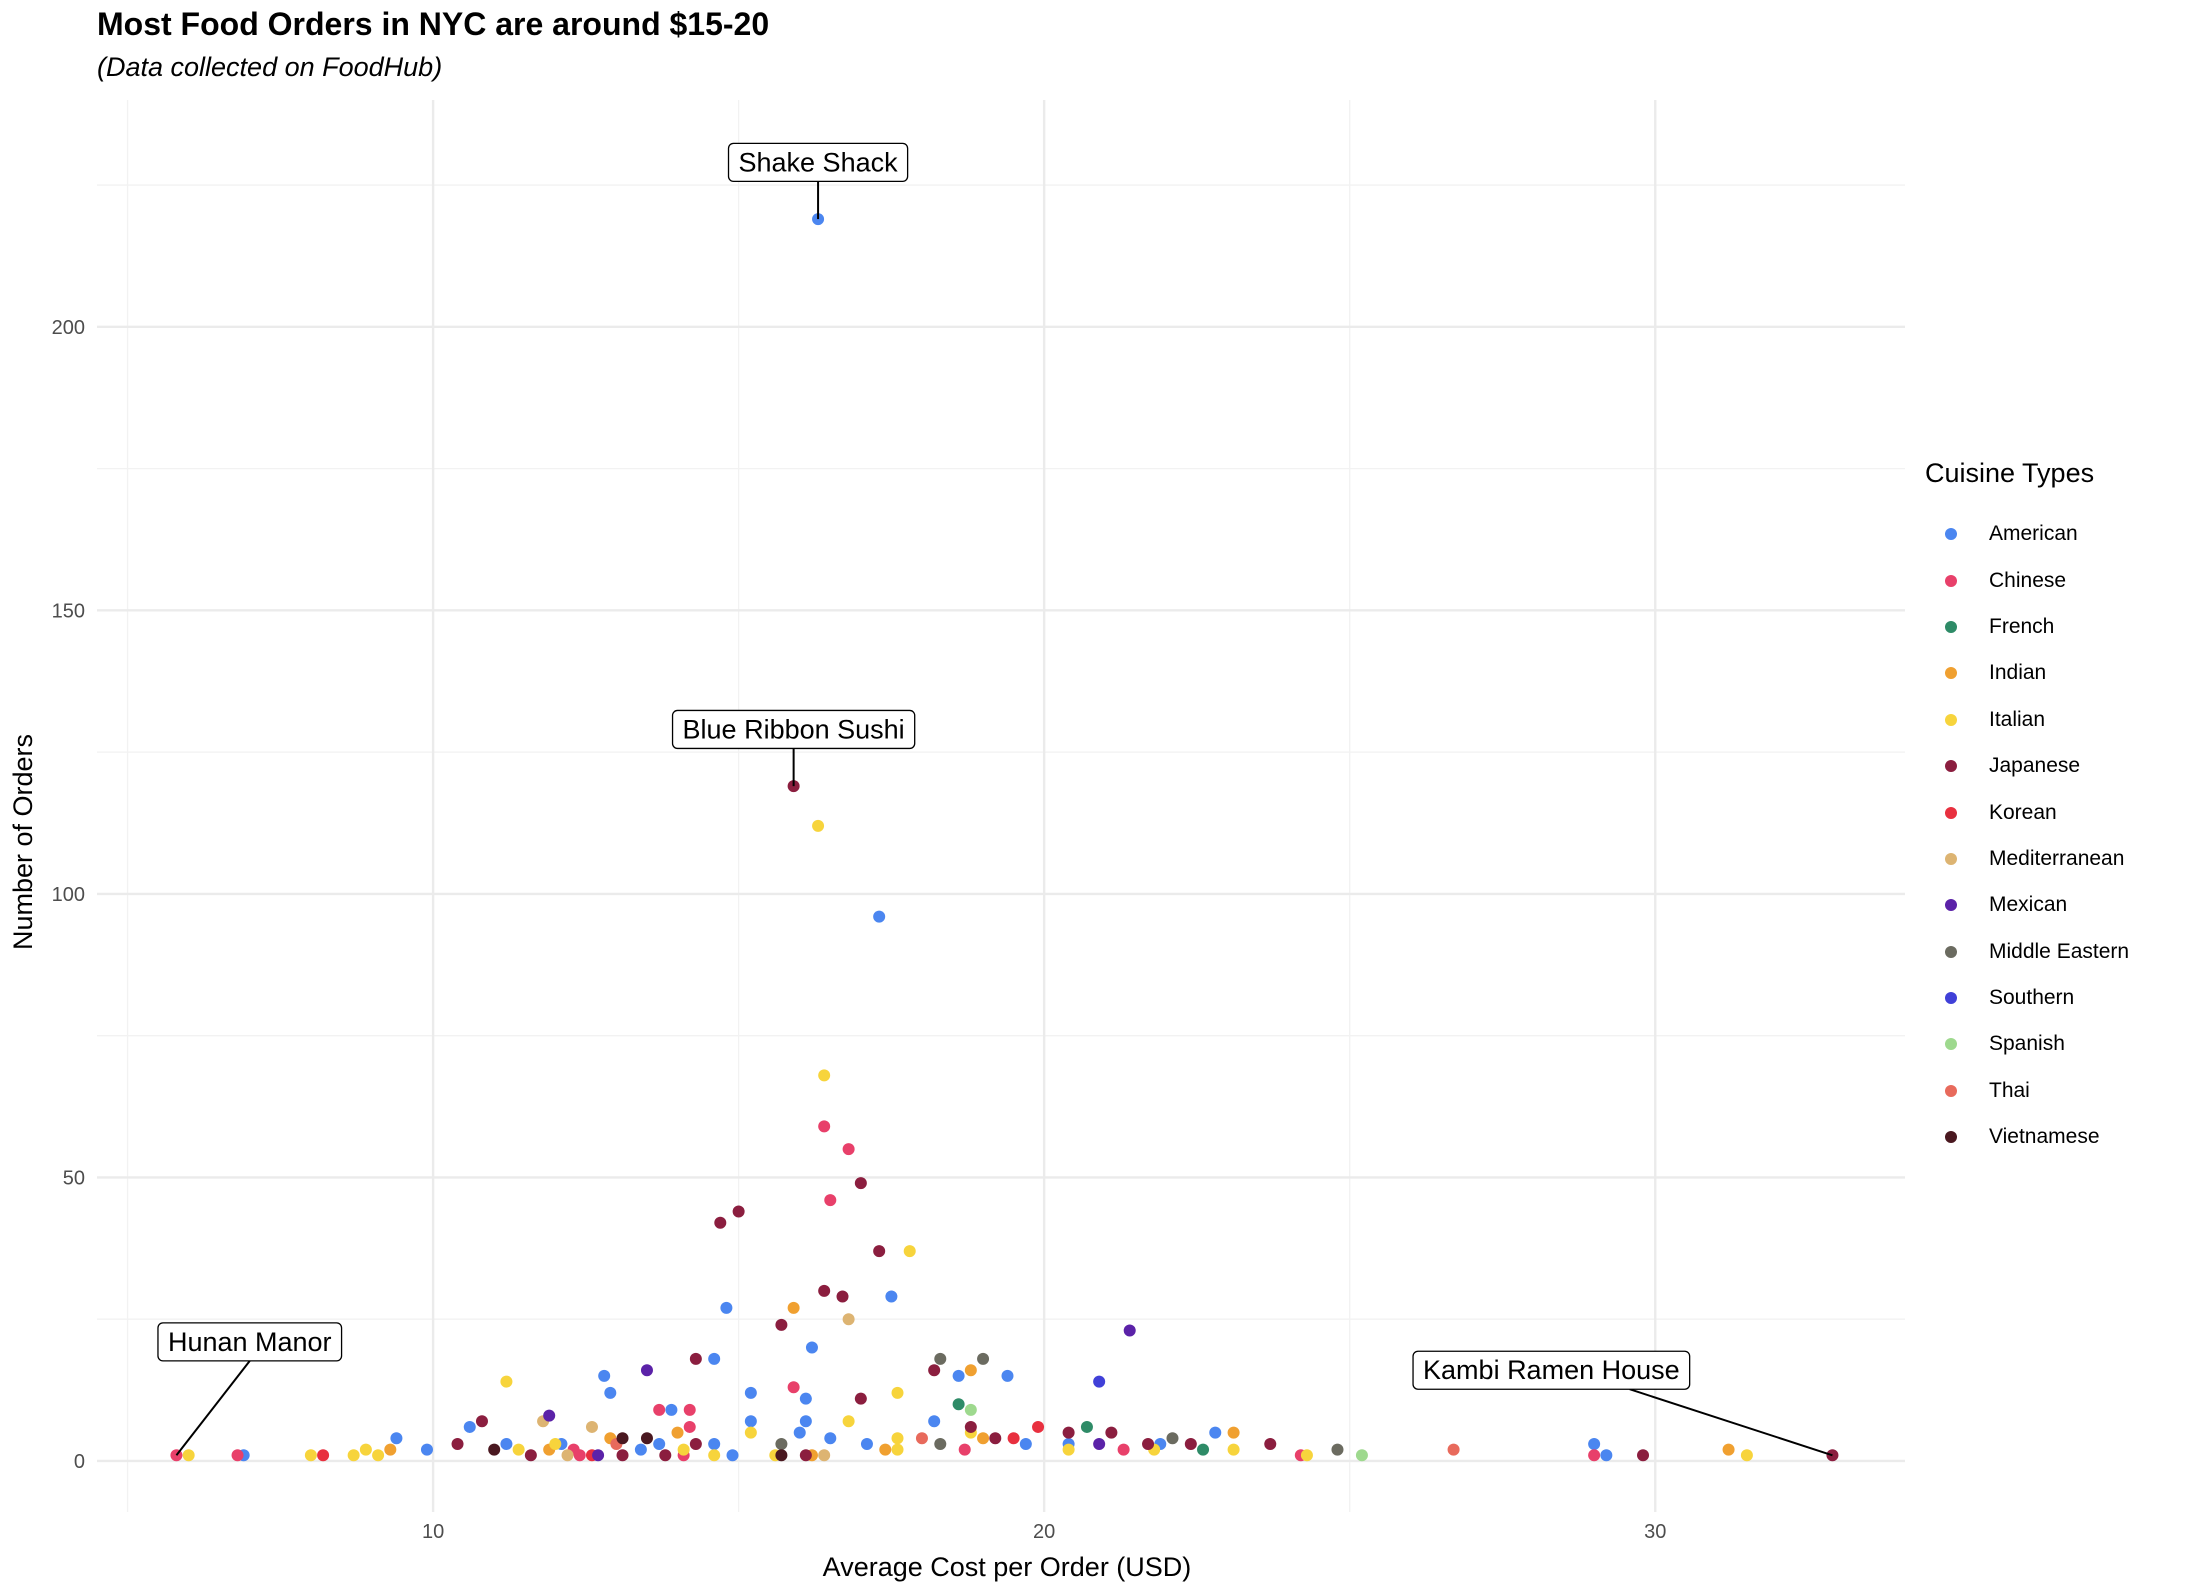 The image size is (2194, 1588). Describe the element at coordinates (1044, 1532) in the screenshot. I see `x-tick-label: 20` at that location.